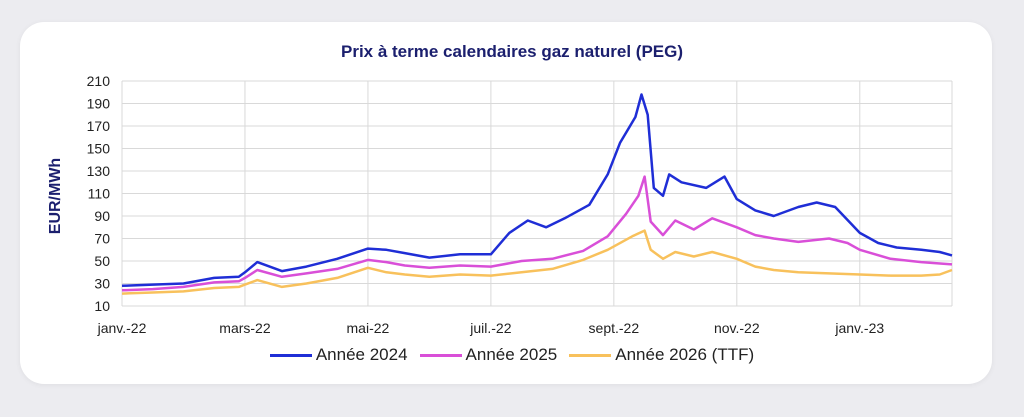  I want to click on y-tick-label: 190, so click(99, 104).